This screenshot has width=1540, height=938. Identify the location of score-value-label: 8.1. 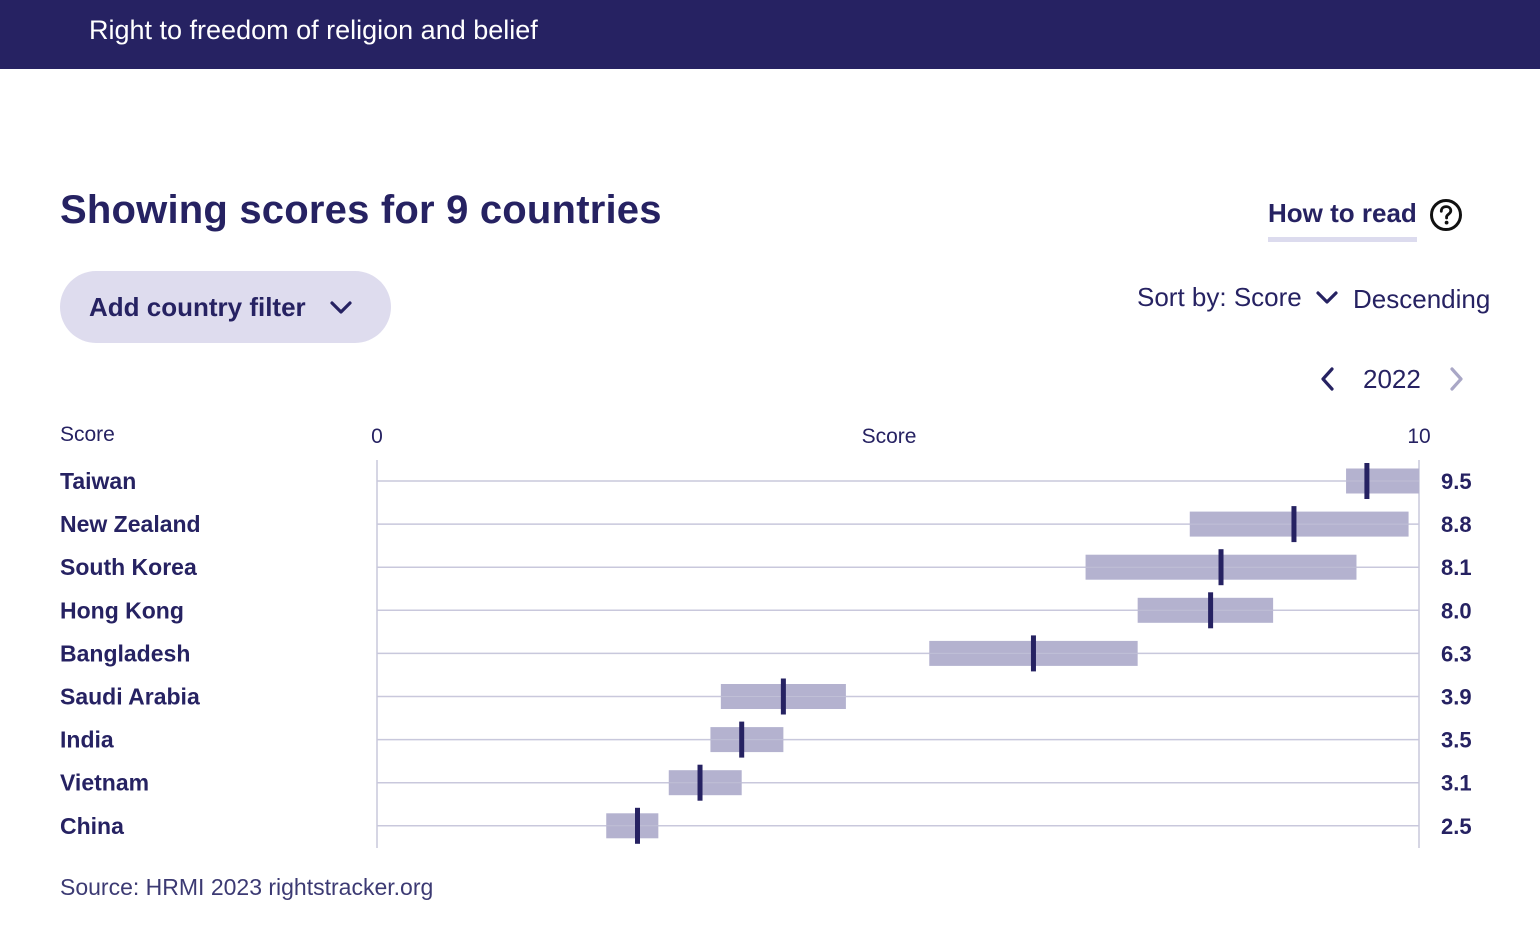
(1456, 567).